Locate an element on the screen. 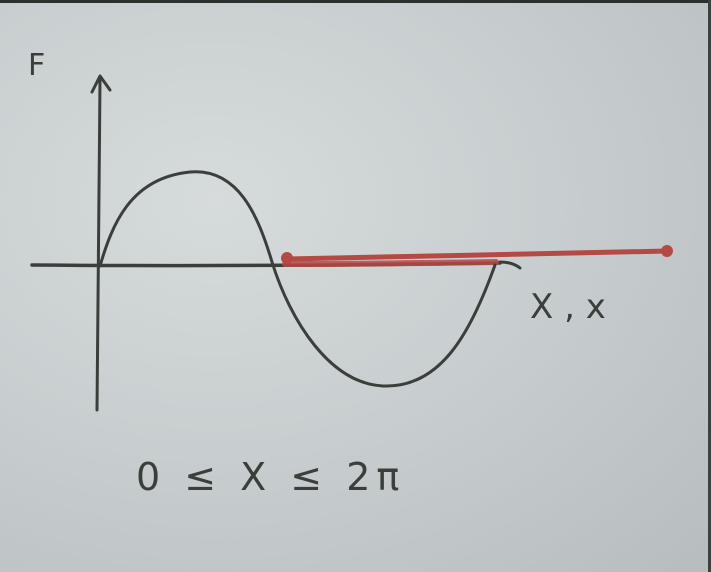 This screenshot has height=572, width=711. horizontal-axis-label: X , x is located at coordinates (568, 307).